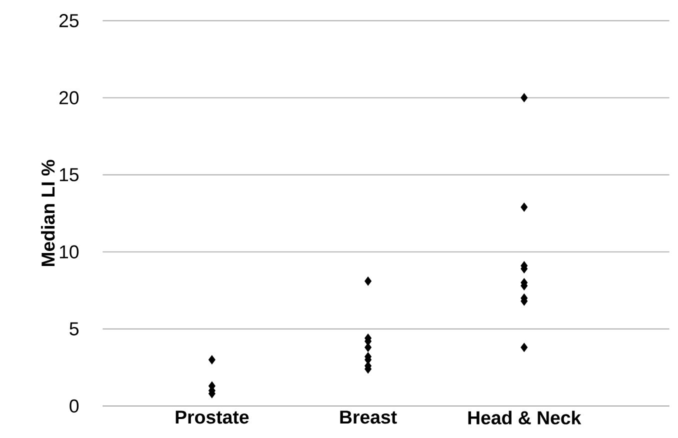 The height and width of the screenshot is (438, 678). What do you see at coordinates (69, 21) in the screenshot?
I see `y-tick-label: 25` at bounding box center [69, 21].